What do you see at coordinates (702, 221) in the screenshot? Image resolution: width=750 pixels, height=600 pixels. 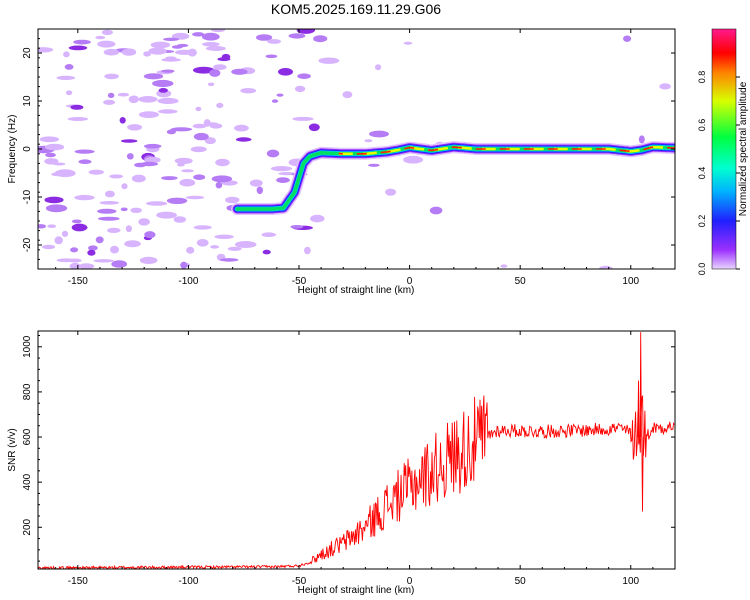 I see `colorbar-tick-label: 0.2` at bounding box center [702, 221].